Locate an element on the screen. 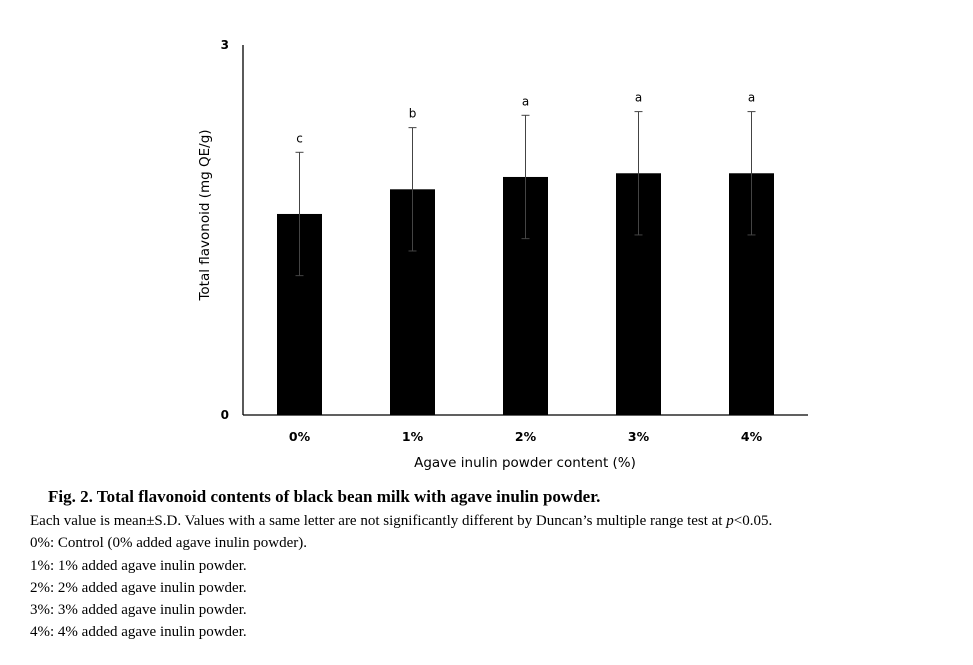  x-tick-label-4: 4% is located at coordinates (752, 436).